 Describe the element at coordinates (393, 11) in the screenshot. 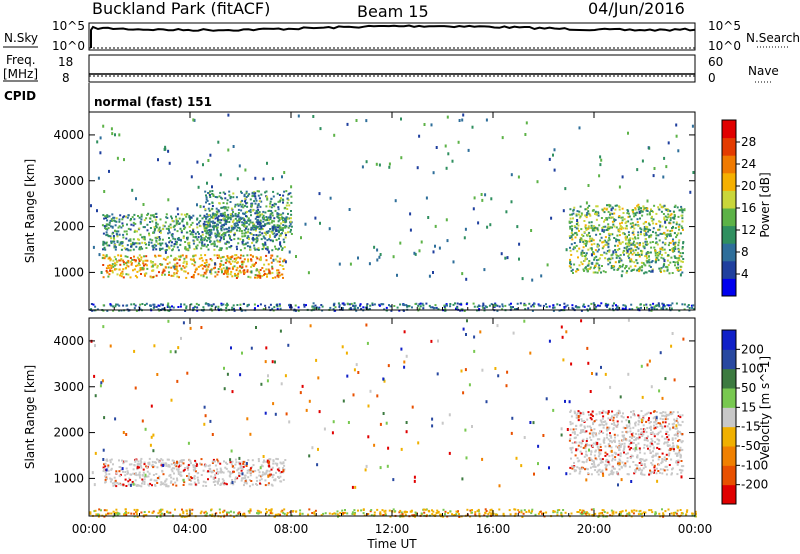

I see `beam-title: Beam 15` at that location.